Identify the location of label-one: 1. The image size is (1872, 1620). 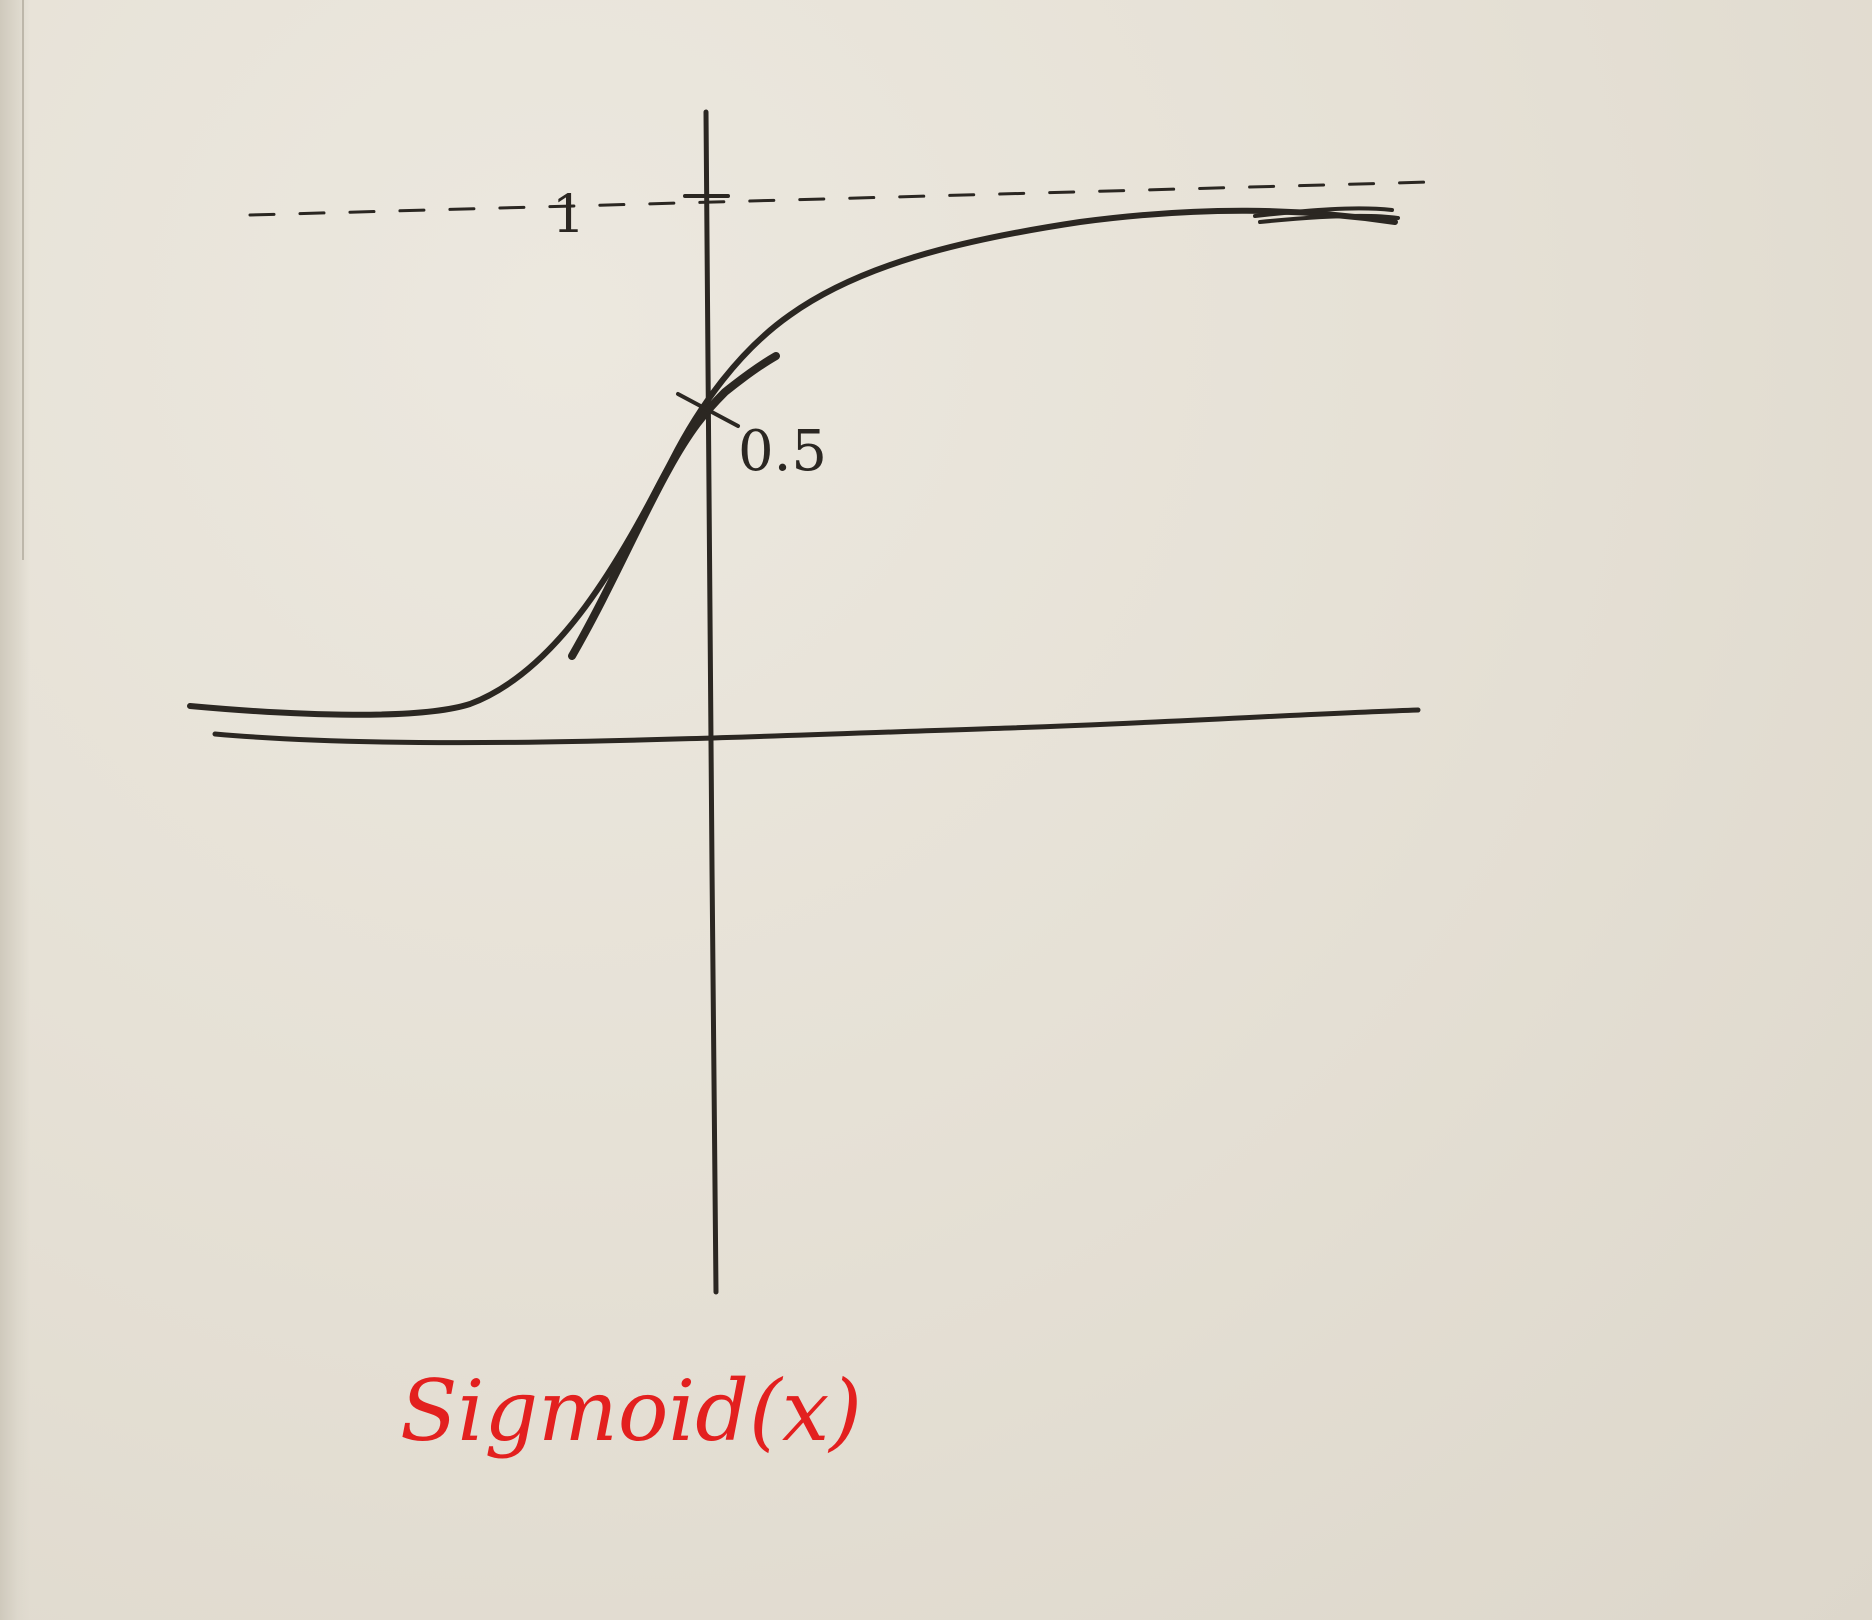
(568, 215).